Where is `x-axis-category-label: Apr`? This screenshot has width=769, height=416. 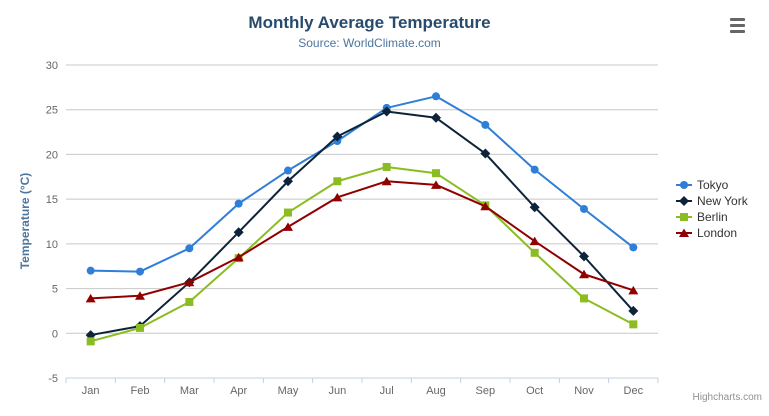
x-axis-category-label: Apr is located at coordinates (238, 391).